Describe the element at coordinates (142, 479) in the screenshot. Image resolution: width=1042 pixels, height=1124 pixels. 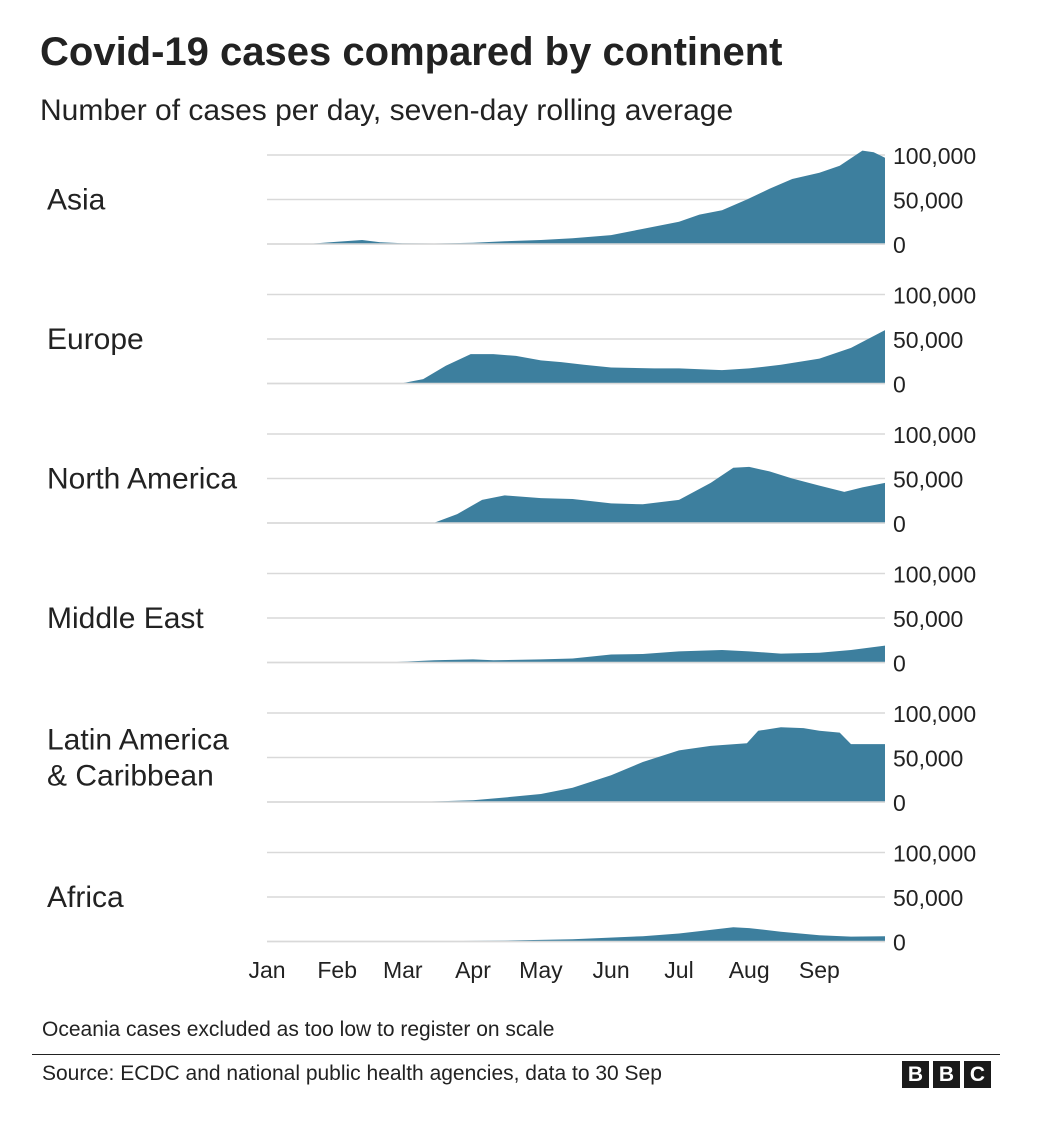
I see `series-label: North America` at that location.